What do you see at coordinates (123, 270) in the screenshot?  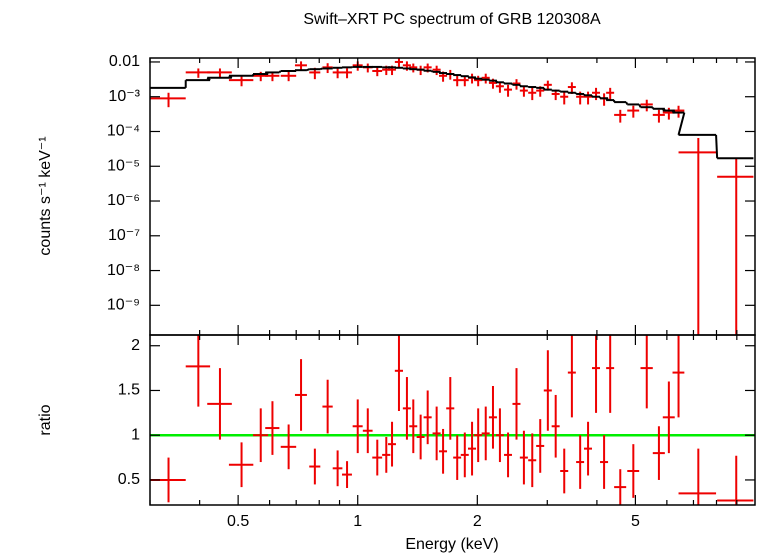 I see `y-tick-label: 10⁻⁸` at bounding box center [123, 270].